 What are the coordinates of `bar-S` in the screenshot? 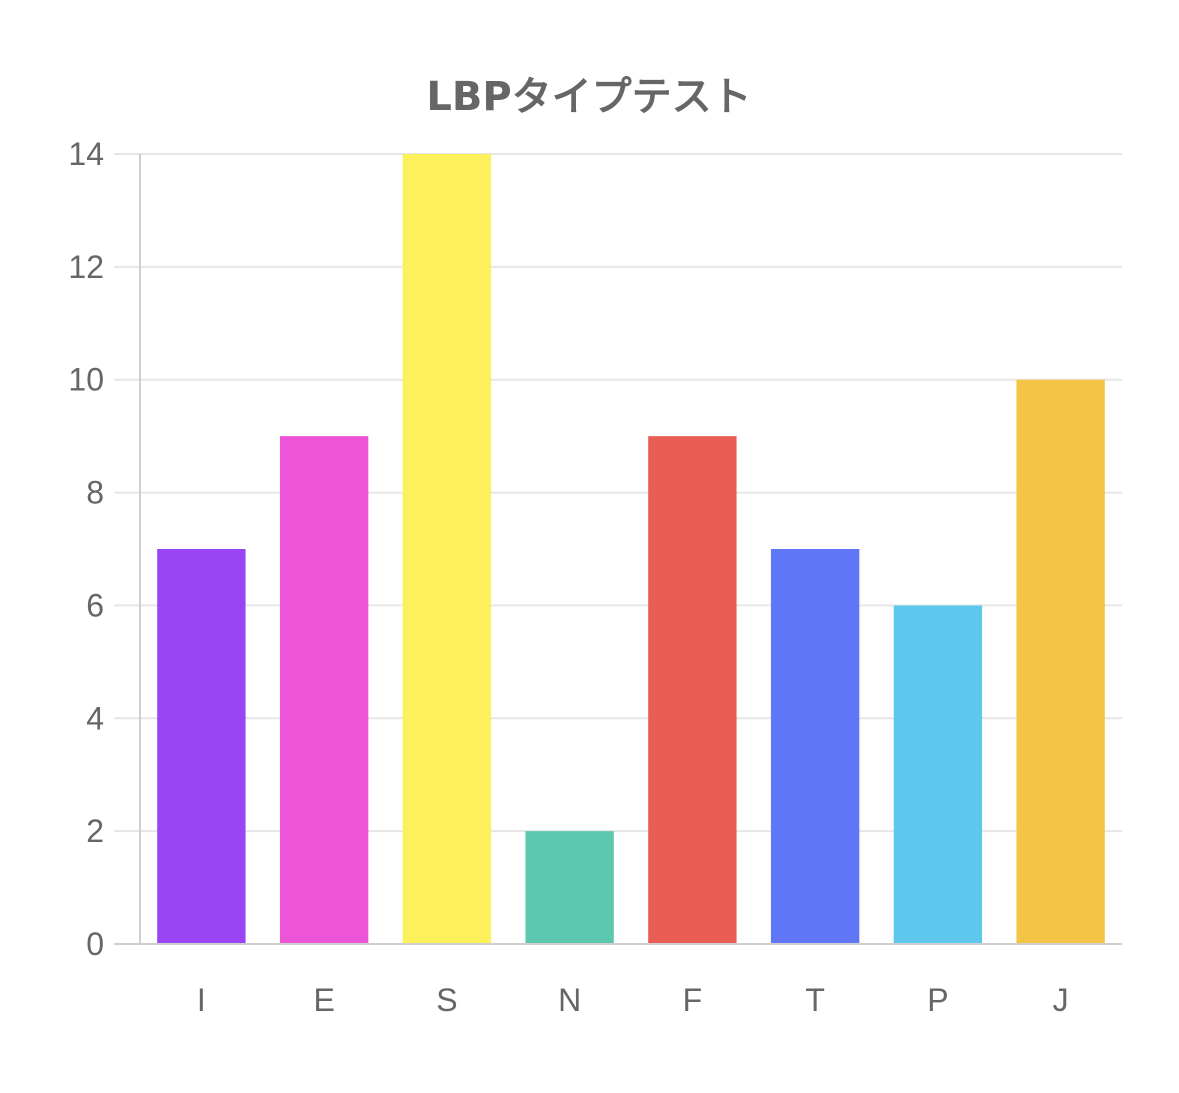 It's located at (447, 549).